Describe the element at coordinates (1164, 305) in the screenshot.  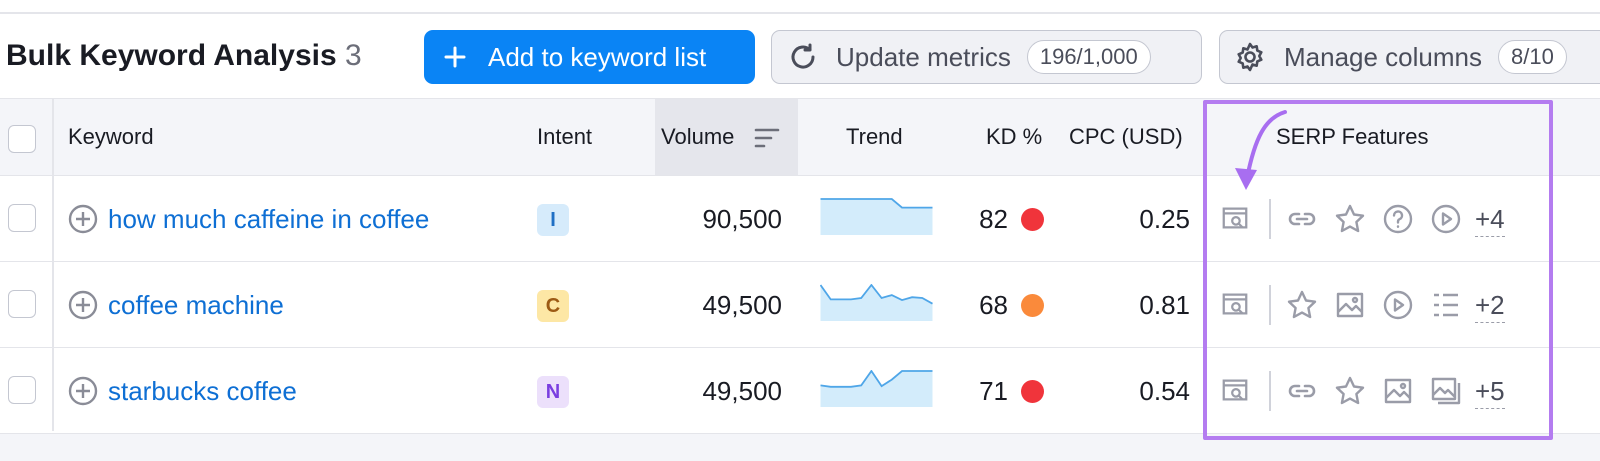
I see `cpc-value: 0.81` at that location.